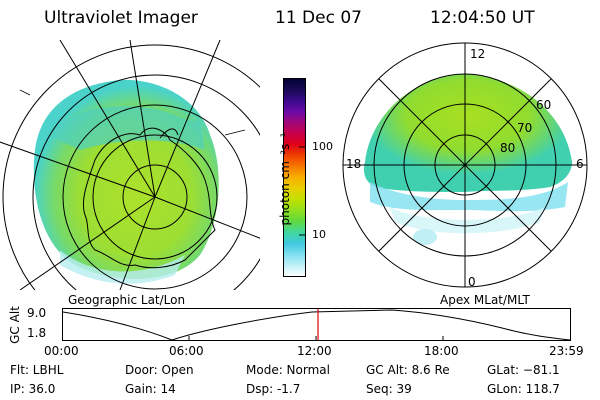  Describe the element at coordinates (186, 351) in the screenshot. I see `timeline-xtick-0600: 06:00` at that location.